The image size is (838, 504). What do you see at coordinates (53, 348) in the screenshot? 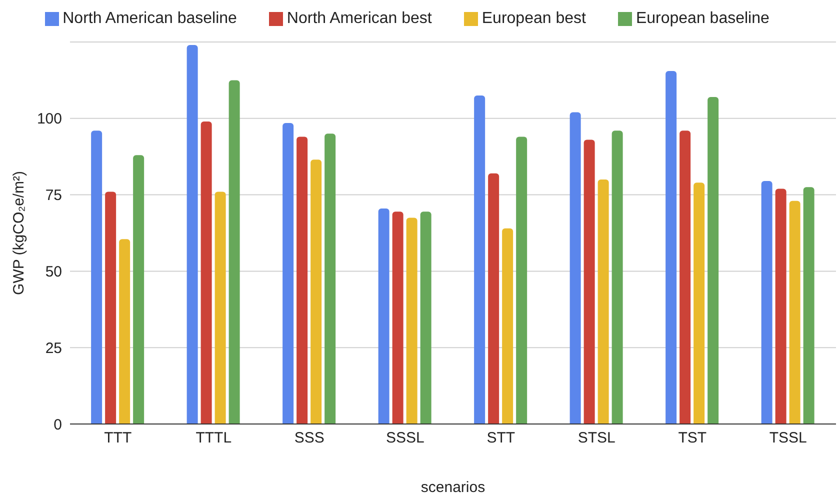
I see `y-tick-label: 25` at bounding box center [53, 348].